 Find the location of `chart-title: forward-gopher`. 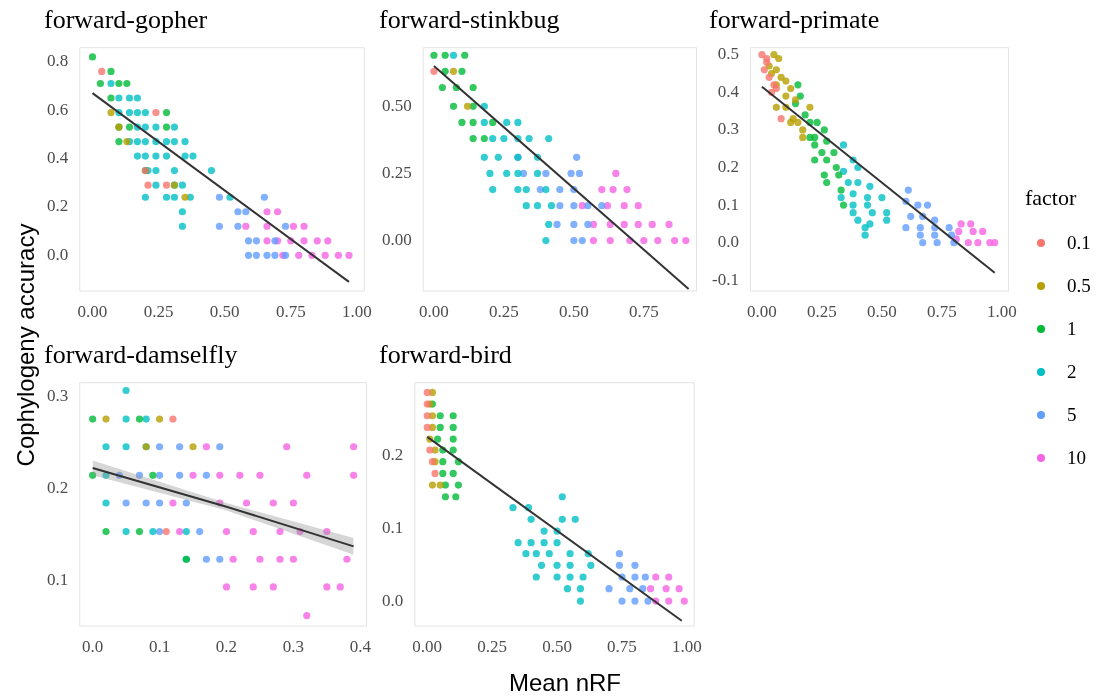

chart-title: forward-gopher is located at coordinates (126, 20).